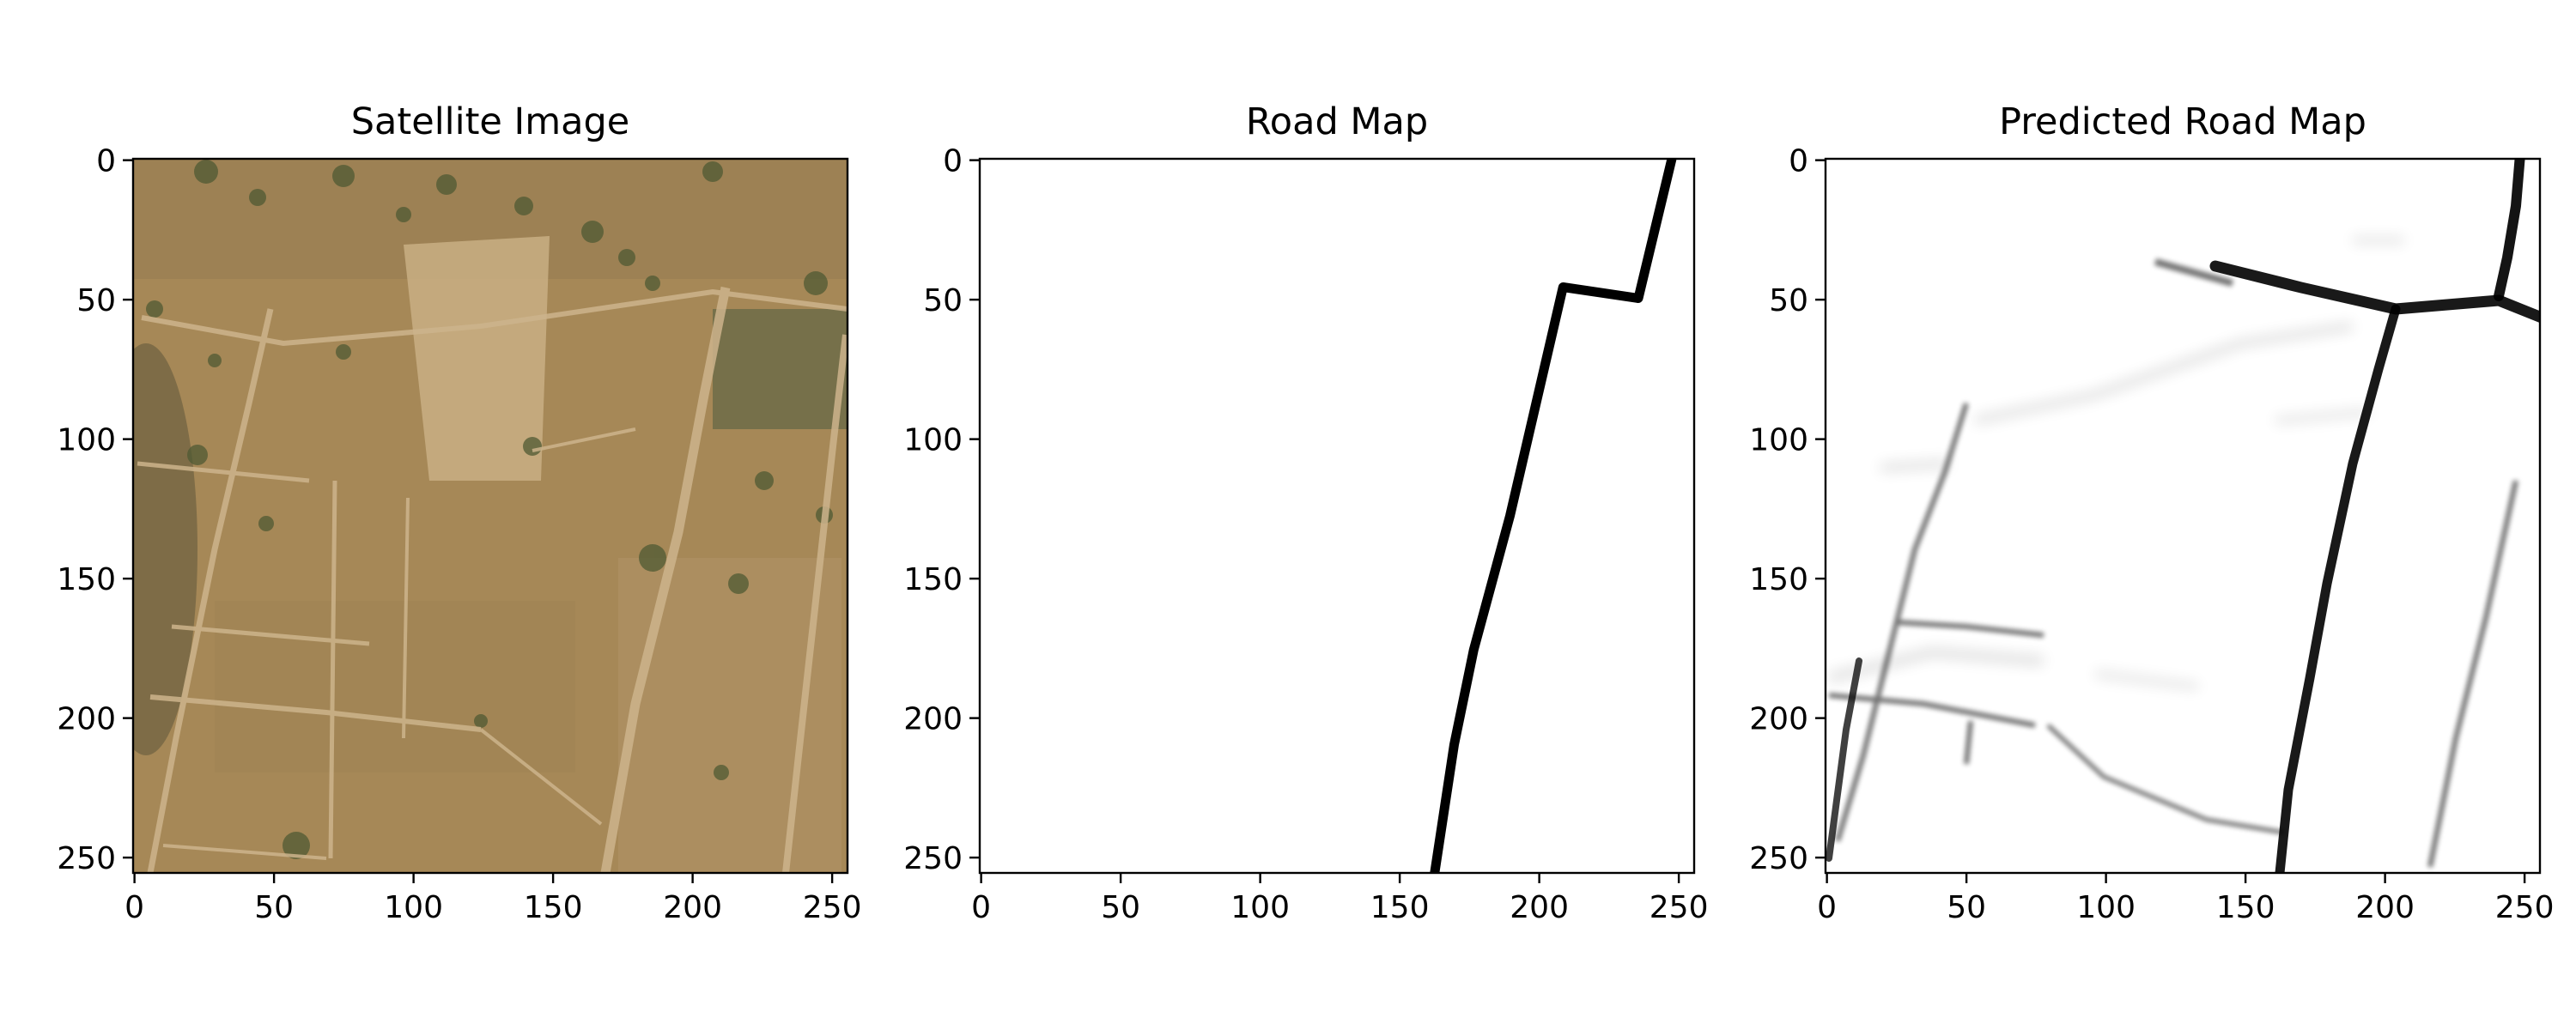 Image resolution: width=2576 pixels, height=1030 pixels. Describe the element at coordinates (2182, 121) in the screenshot. I see `panel-title: Predicted Road Map` at that location.